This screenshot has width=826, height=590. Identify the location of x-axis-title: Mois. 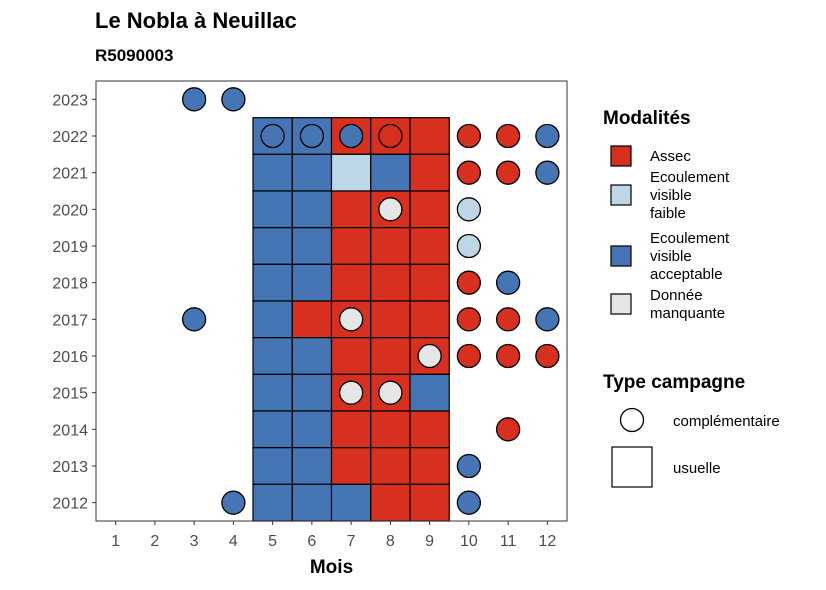
(331, 567).